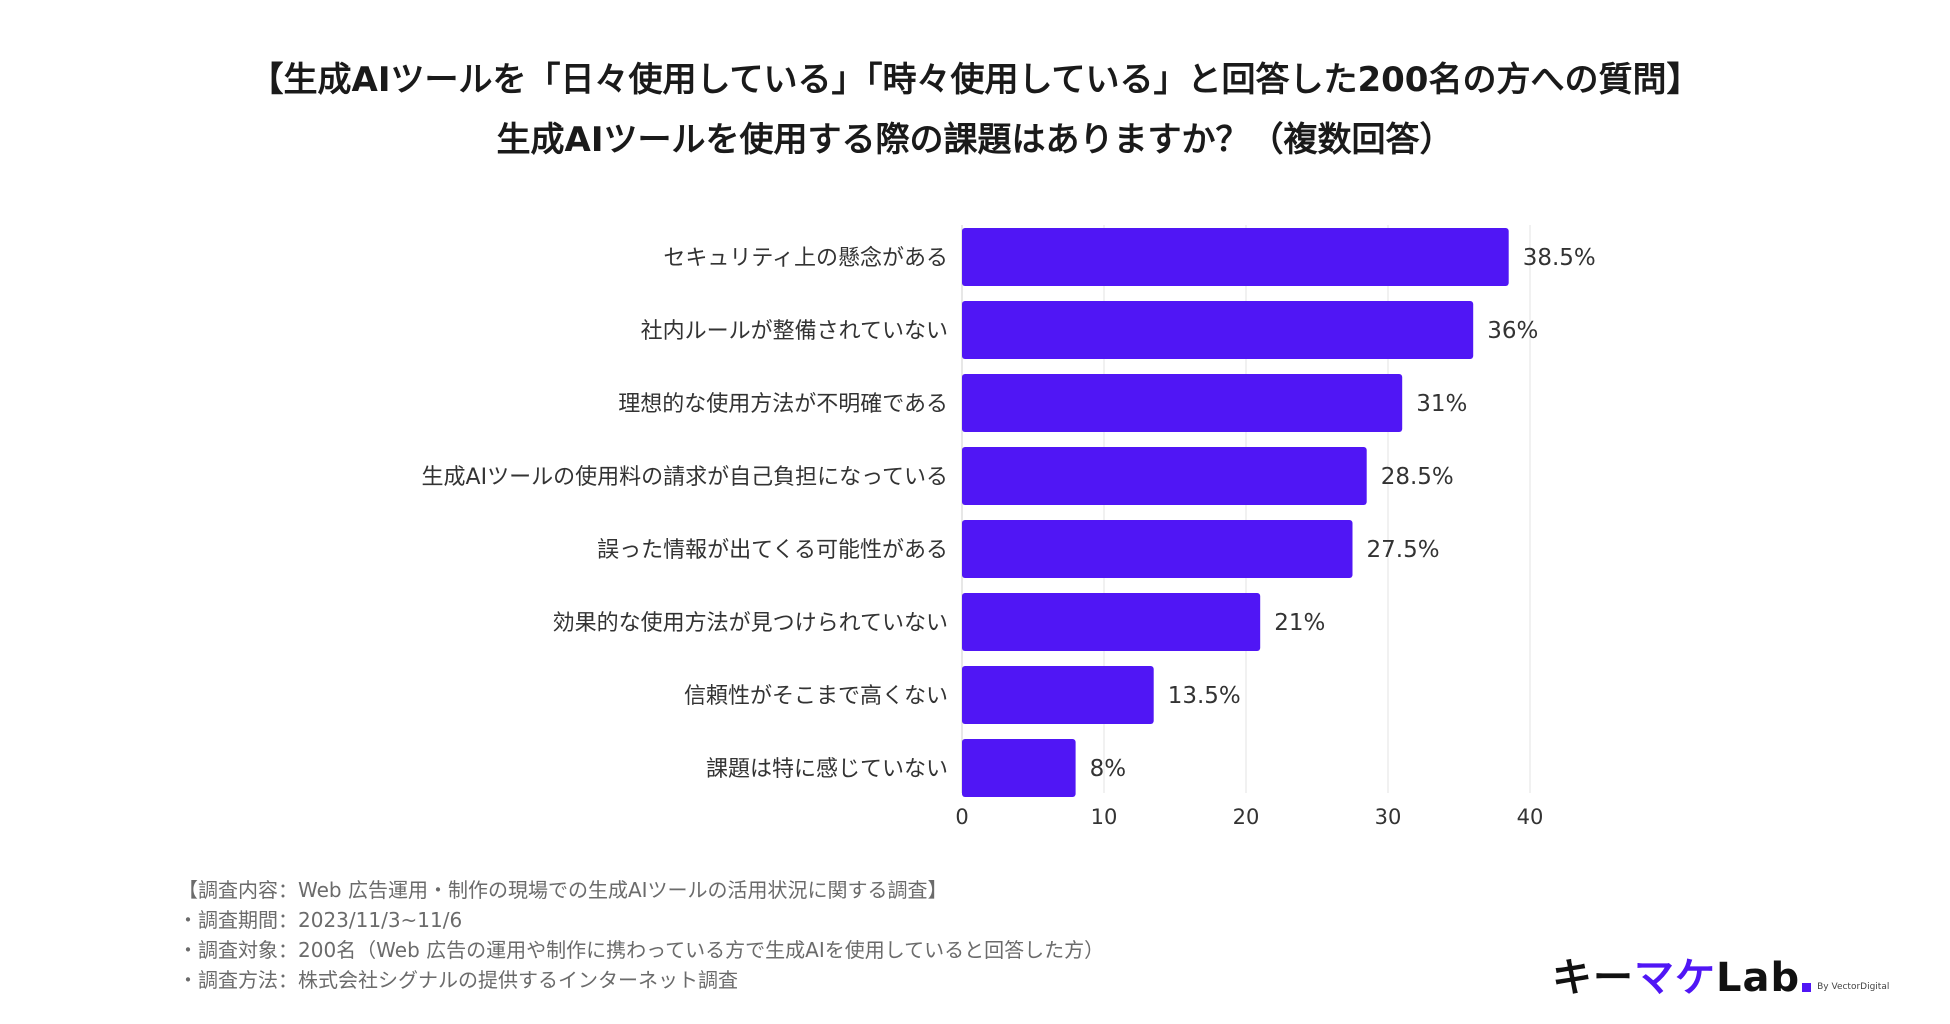  What do you see at coordinates (794, 331) in the screenshot?
I see `category-label-1: 社内ルールが整備されていない` at bounding box center [794, 331].